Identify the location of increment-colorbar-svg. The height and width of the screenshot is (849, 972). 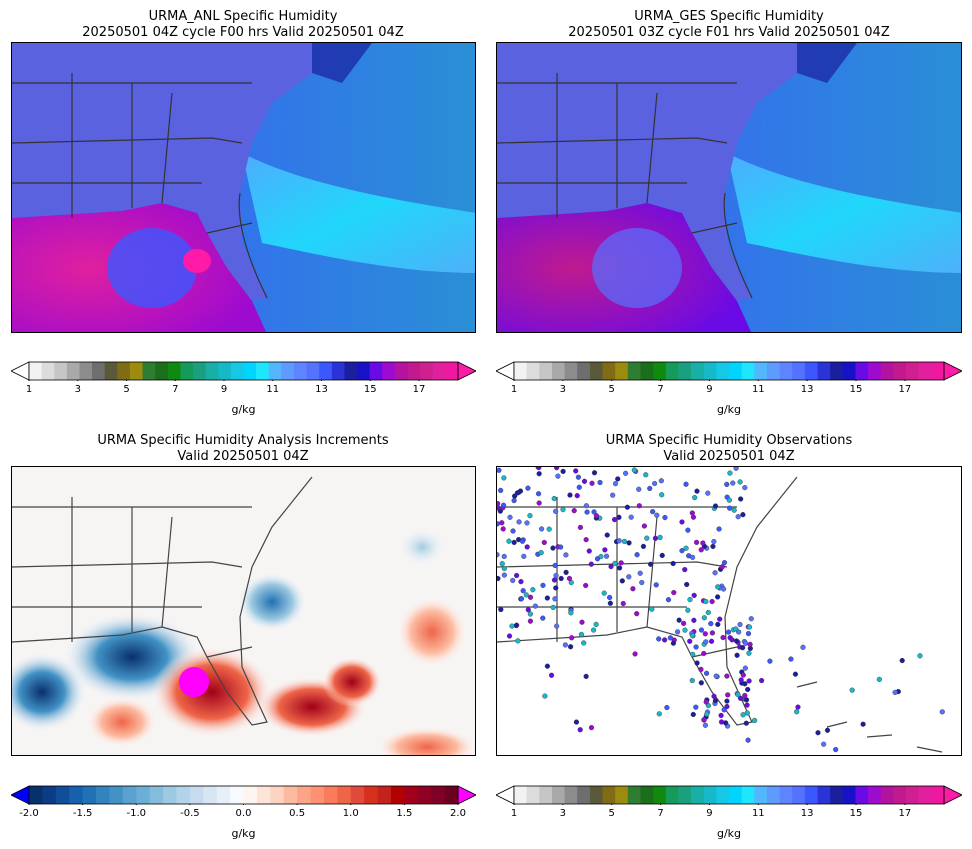
(243, 795).